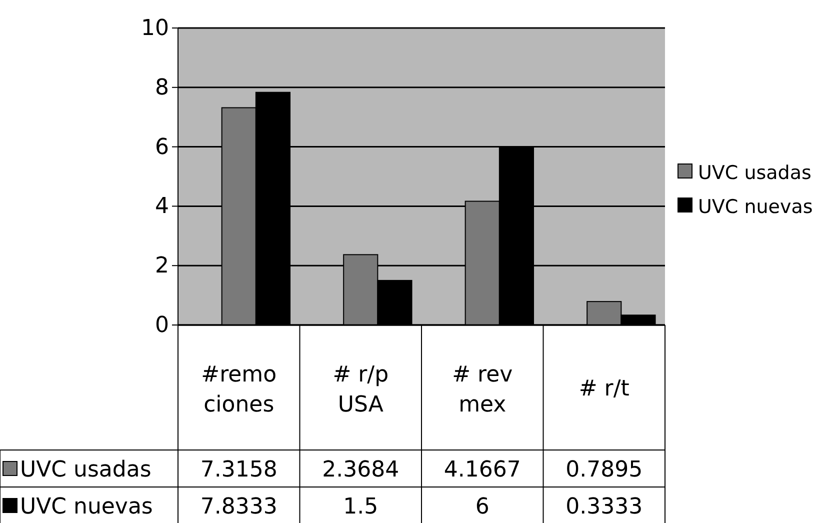  Describe the element at coordinates (239, 507) in the screenshot. I see `data-label: 7.8333` at that location.